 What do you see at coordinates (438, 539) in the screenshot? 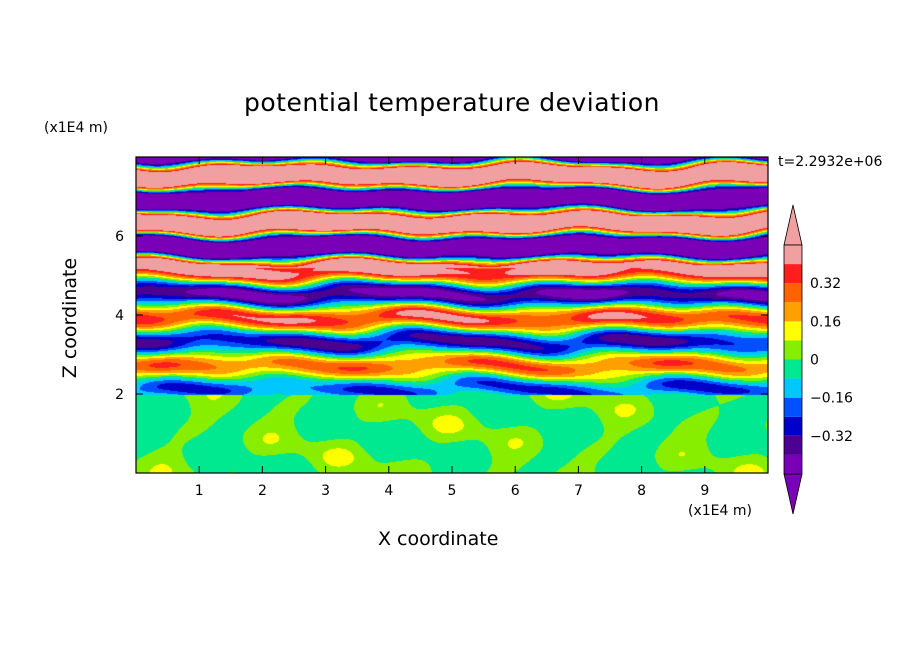
I see `x-axis-label: X coordinate` at bounding box center [438, 539].